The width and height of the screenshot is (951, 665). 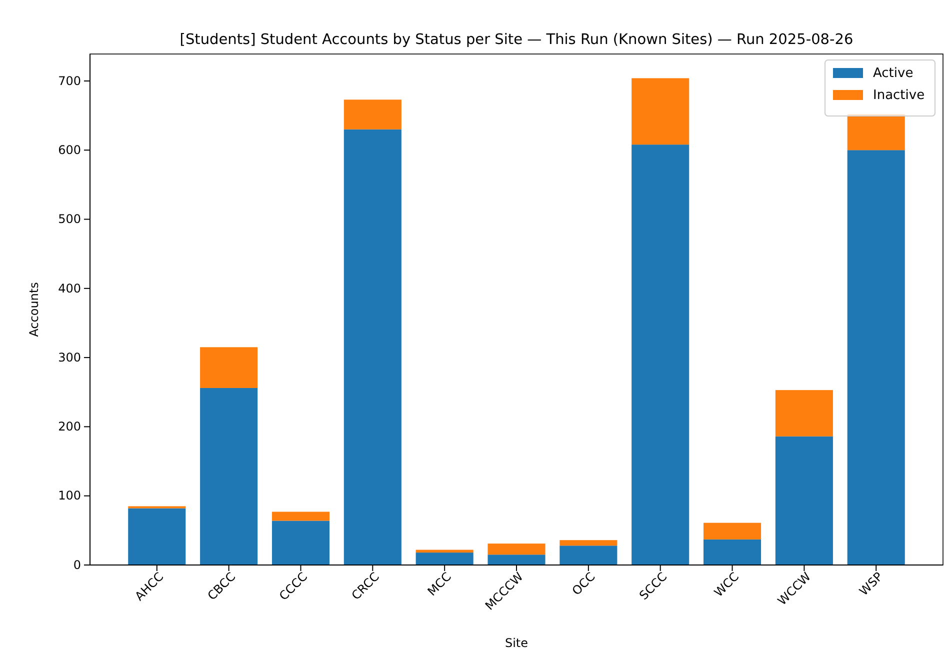 I want to click on y-tick-label: 0, so click(x=77, y=565).